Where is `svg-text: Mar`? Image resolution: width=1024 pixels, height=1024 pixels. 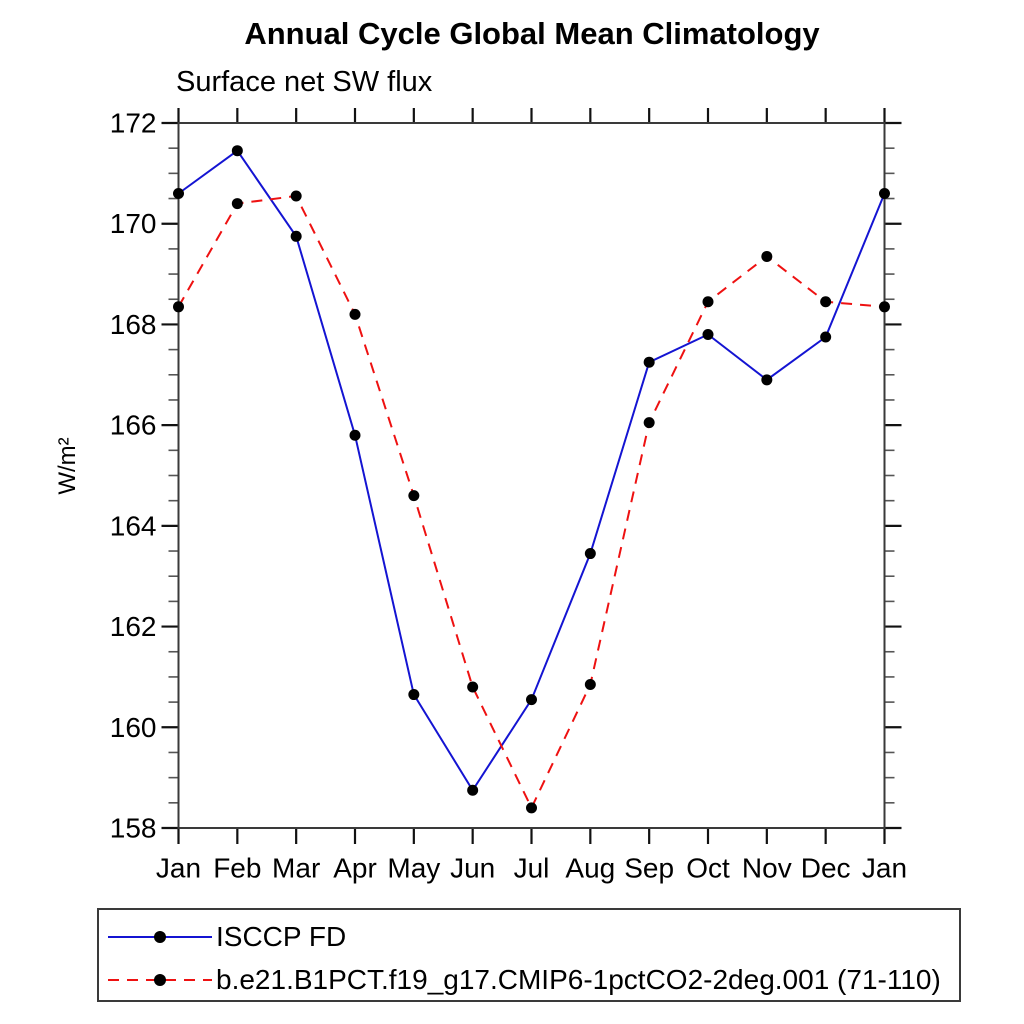
svg-text: Mar is located at coordinates (296, 868).